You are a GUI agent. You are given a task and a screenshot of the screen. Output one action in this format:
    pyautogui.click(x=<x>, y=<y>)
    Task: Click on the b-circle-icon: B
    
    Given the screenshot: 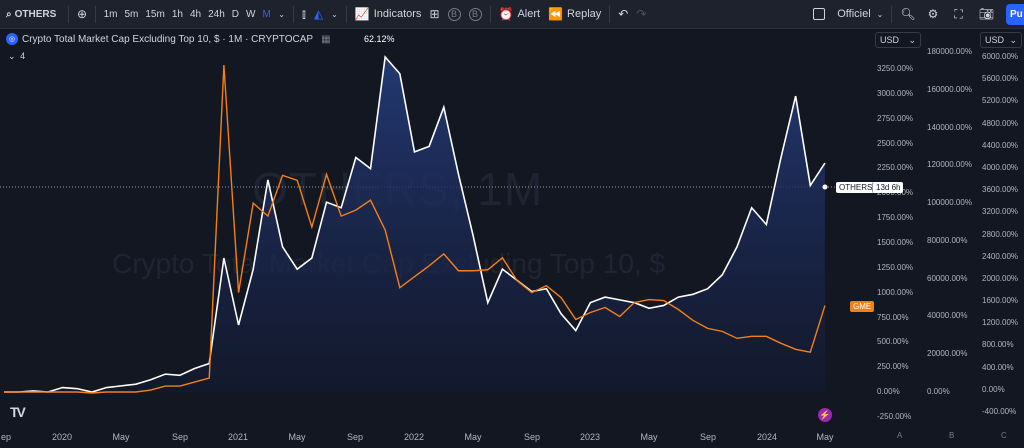 What is the action you would take?
    pyautogui.click(x=454, y=14)
    